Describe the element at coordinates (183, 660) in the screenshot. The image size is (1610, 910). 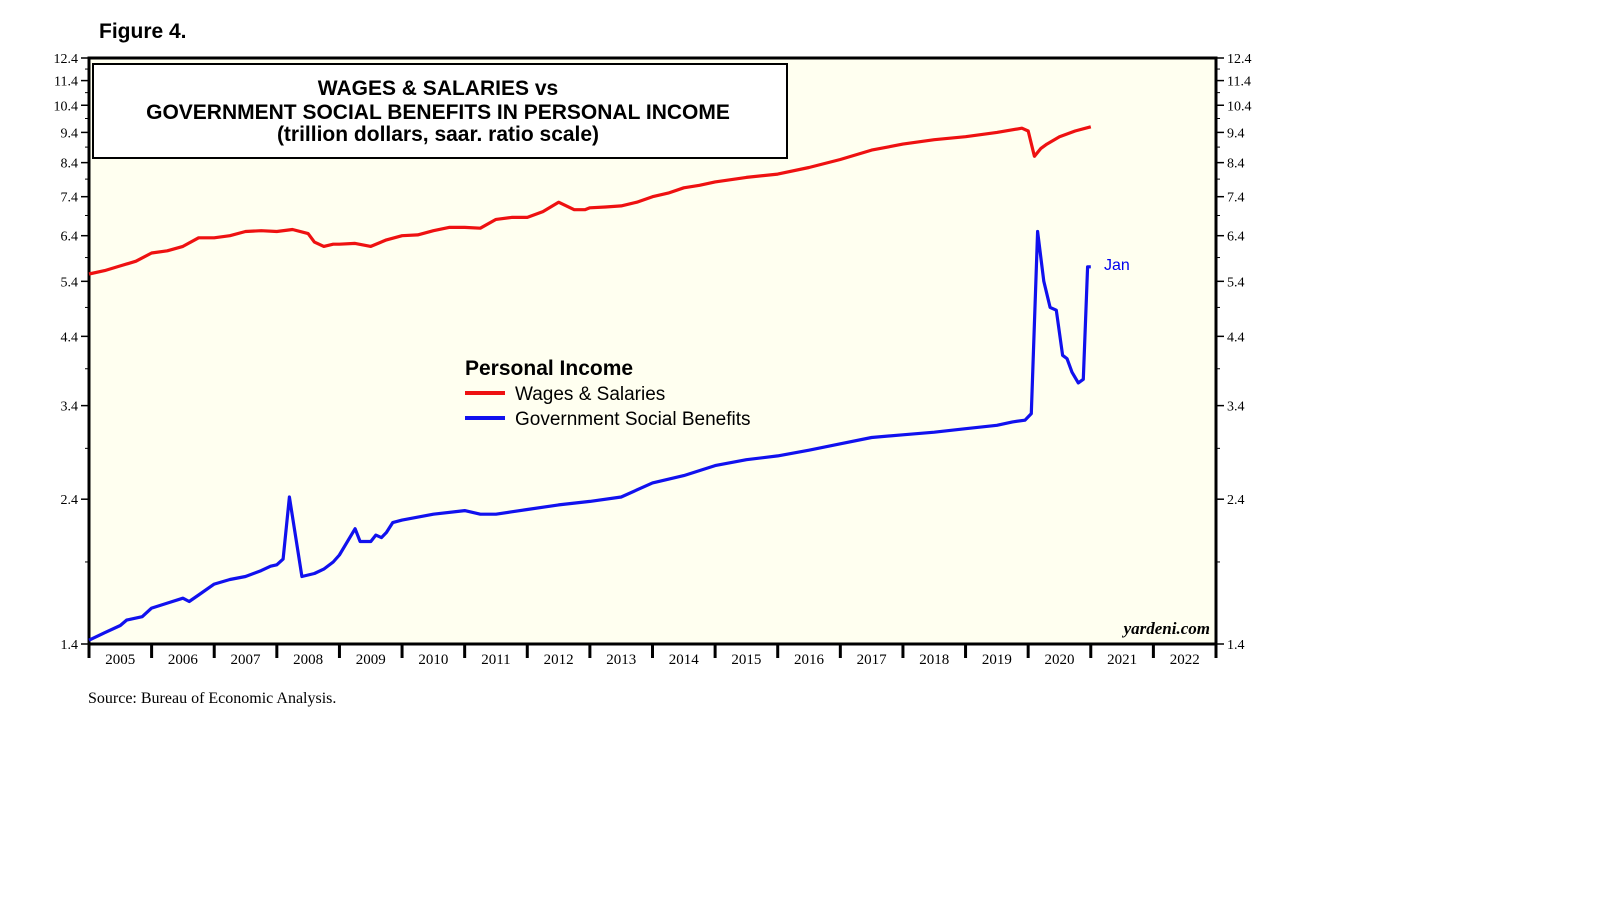
I see `x-tick-label: 2006` at that location.